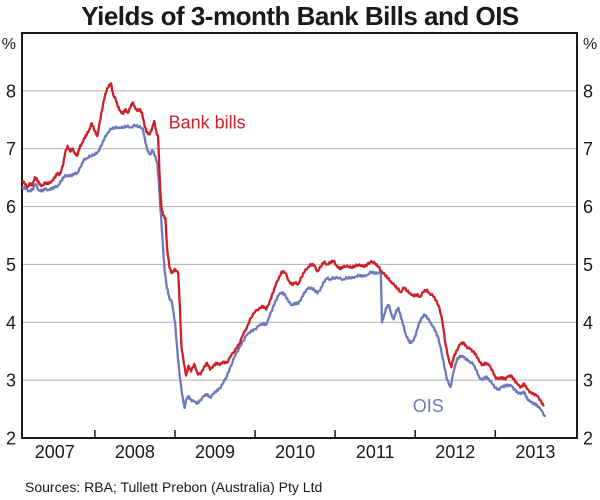  I want to click on x-year-label-2013: 2013, so click(535, 452).